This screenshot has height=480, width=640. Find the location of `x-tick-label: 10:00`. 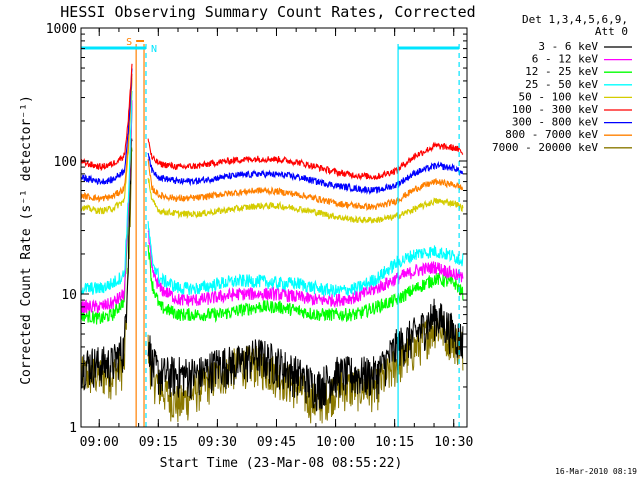

x-tick-label: 10:00 is located at coordinates (335, 442).